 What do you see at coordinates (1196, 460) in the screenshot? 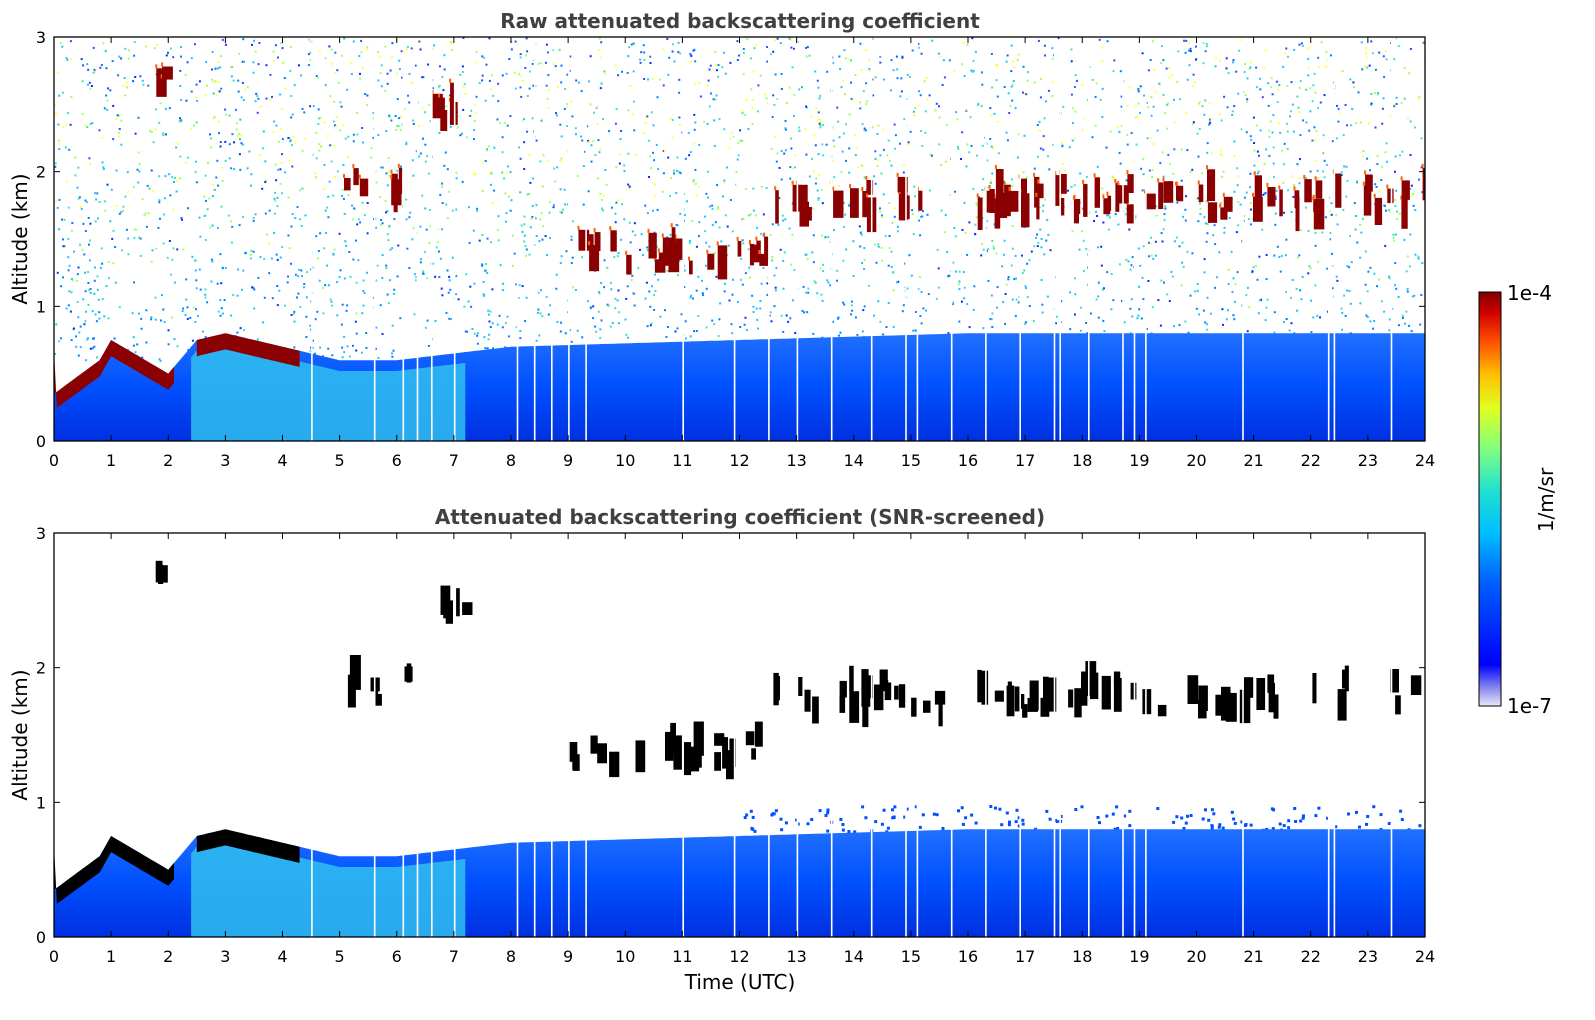
I see `x-tick-label: 20` at bounding box center [1196, 460].